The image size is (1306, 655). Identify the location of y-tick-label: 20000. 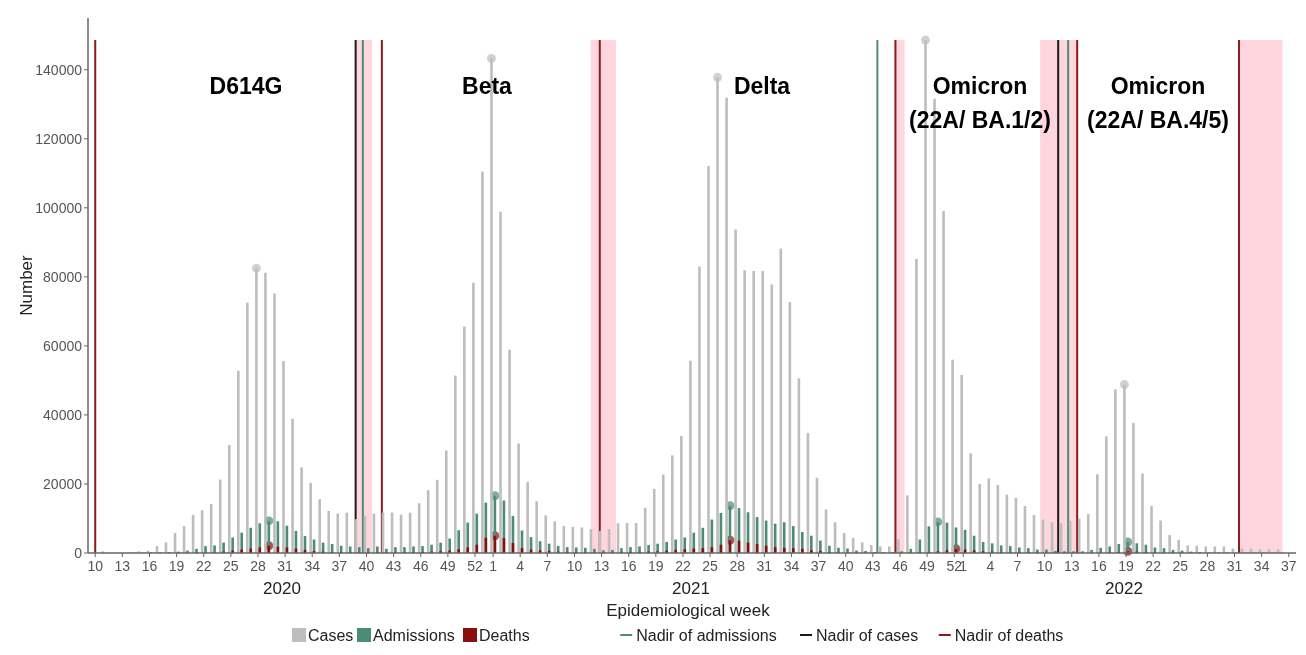
(63, 483).